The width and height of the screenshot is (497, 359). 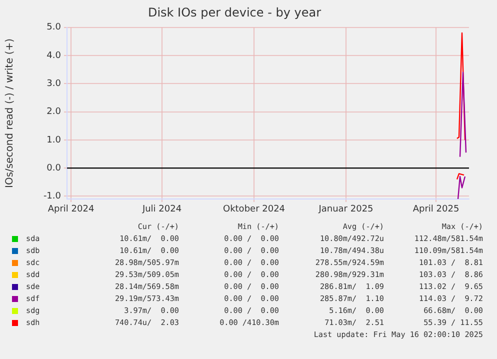 I want to click on y-tick-label: 3.0, so click(x=54, y=84).